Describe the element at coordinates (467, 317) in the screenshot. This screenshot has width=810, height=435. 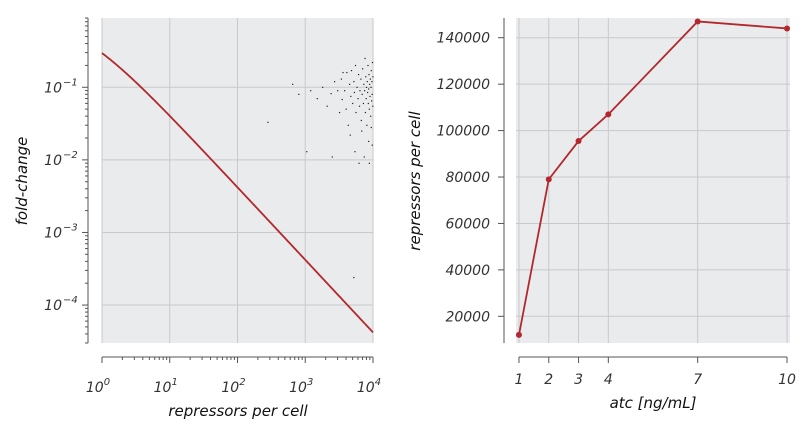
I see `right-y-tick-label: 20000` at that location.